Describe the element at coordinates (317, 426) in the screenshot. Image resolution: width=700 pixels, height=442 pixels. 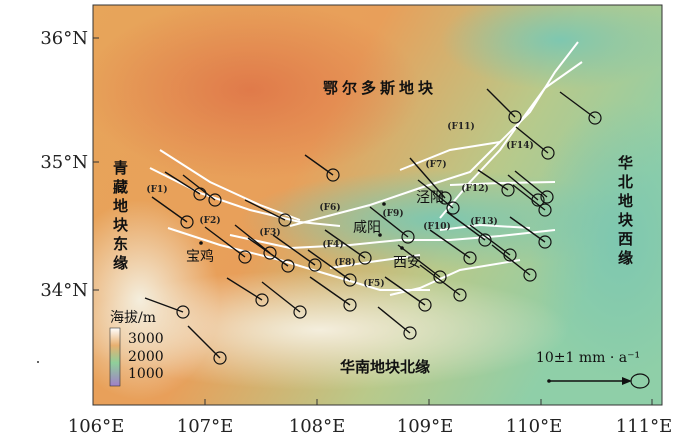
I see `x-tick-label: 108°E` at that location.